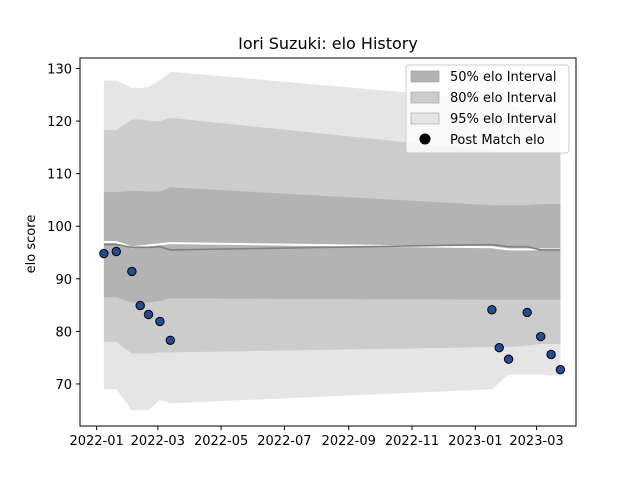 The width and height of the screenshot is (640, 480). What do you see at coordinates (158, 441) in the screenshot?
I see `x-tick-label: 2022-03` at bounding box center [158, 441].